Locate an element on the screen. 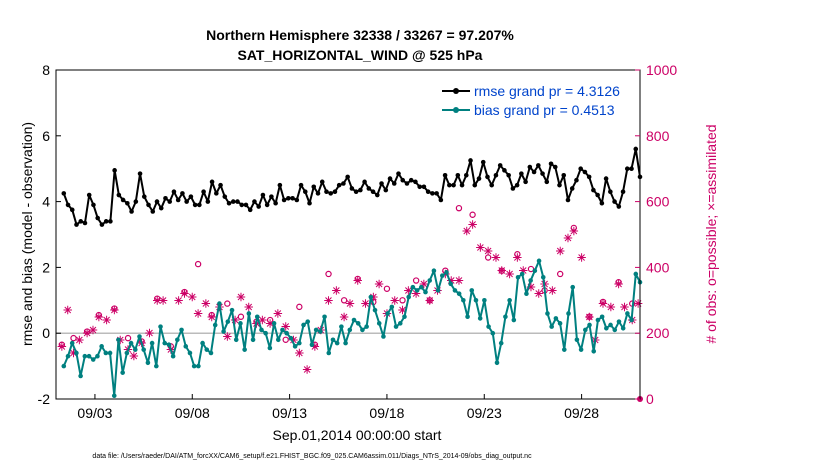 This screenshot has height=470, width=830. y-tick-label-left: 0 is located at coordinates (46, 333).